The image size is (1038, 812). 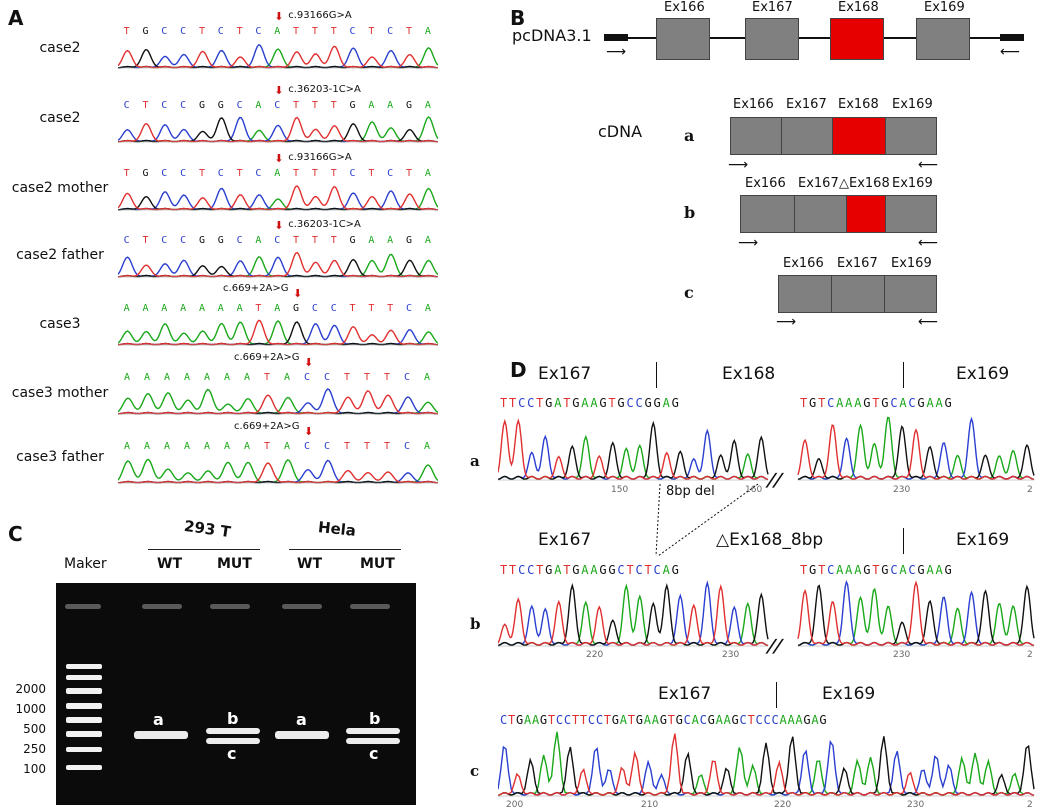 I want to click on cdna-b-exon-168-truncated, so click(x=866, y=214).